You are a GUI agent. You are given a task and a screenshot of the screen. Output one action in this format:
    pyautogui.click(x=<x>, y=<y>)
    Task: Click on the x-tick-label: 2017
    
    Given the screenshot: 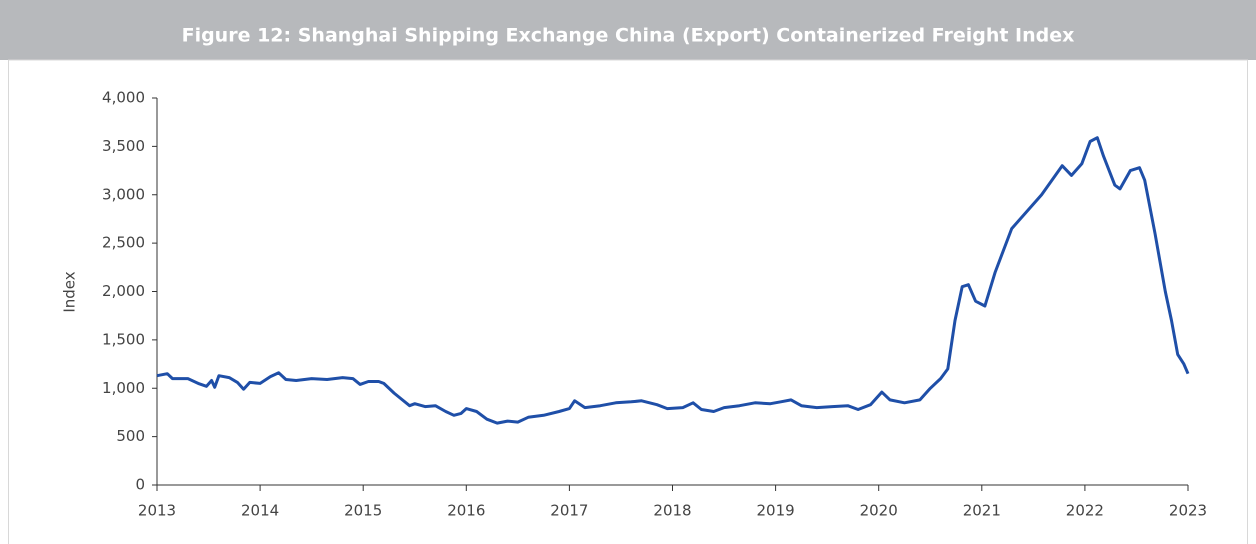 What is the action you would take?
    pyautogui.click(x=569, y=511)
    